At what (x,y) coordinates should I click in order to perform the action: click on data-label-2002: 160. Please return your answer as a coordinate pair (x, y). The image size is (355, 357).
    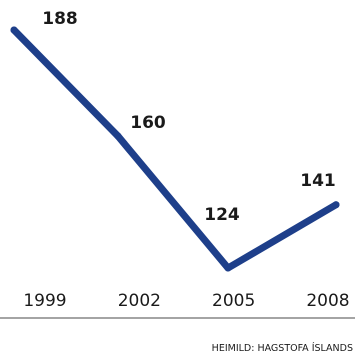
    Looking at the image, I should click on (148, 123).